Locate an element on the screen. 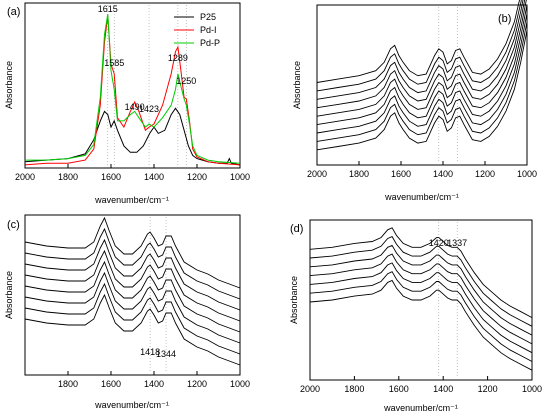  y-axis-label-b: Absorbance is located at coordinates (297, 85).